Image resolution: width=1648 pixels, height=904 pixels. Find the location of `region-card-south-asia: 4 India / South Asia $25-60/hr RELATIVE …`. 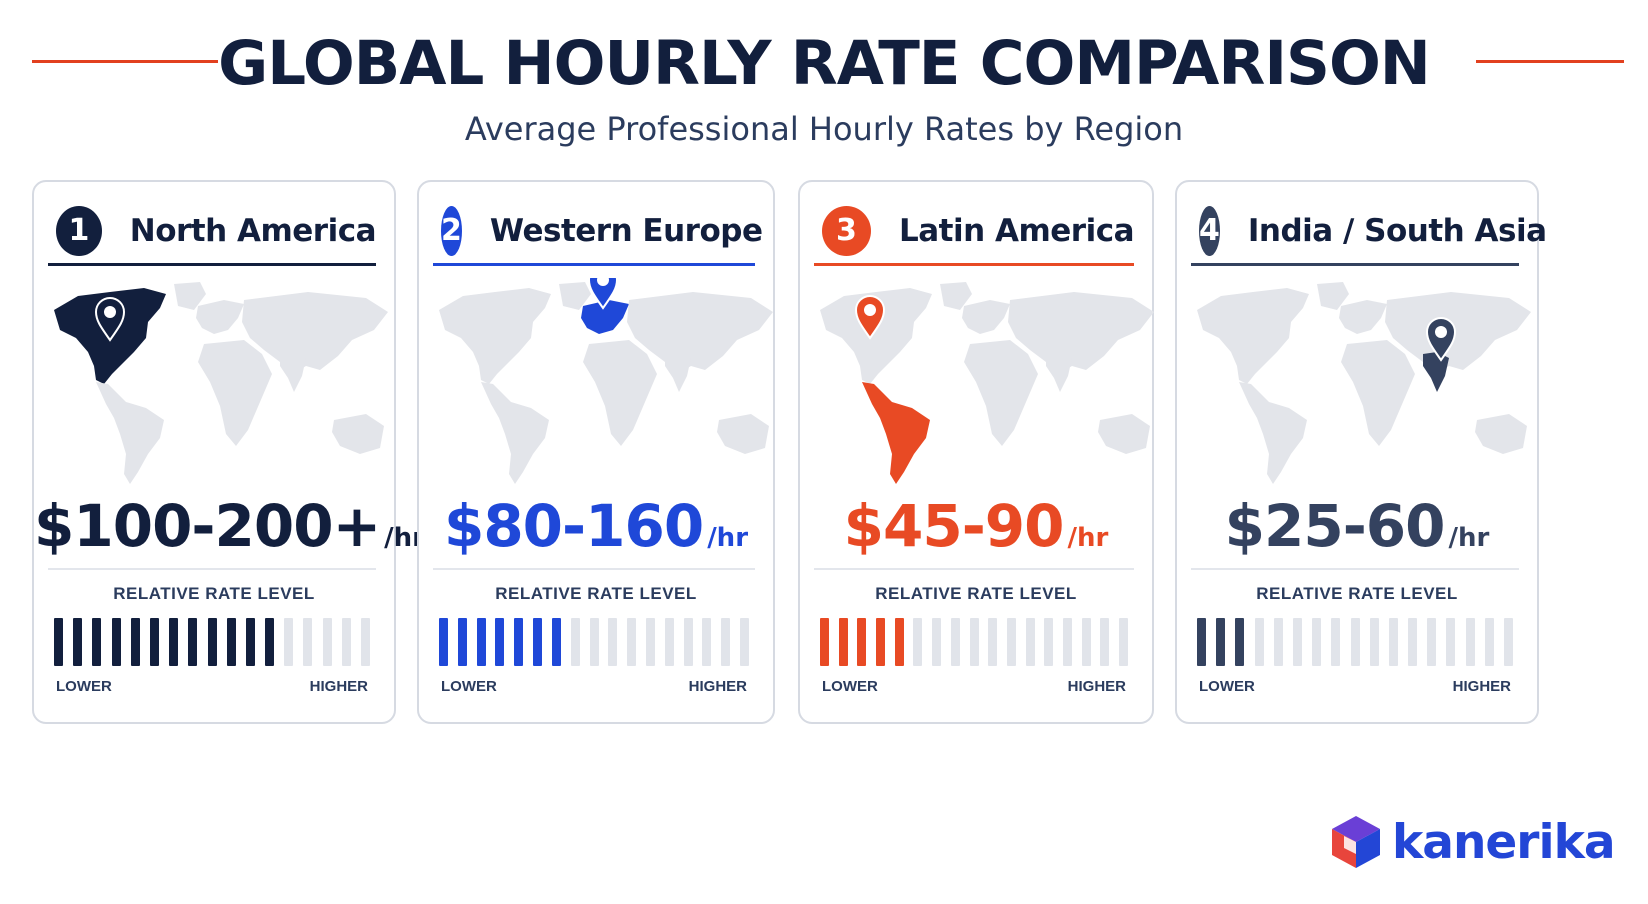

region-card-south-asia: 4 India / South Asia $25-60/hr RELATIVE … is located at coordinates (1361, 452).